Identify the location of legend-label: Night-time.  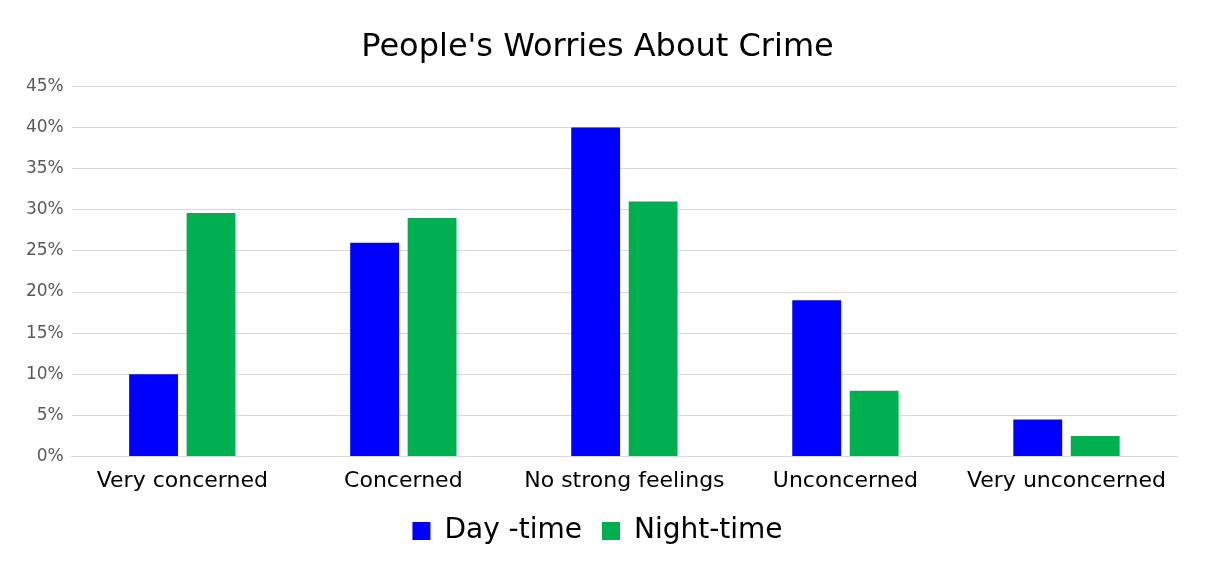
(708, 529).